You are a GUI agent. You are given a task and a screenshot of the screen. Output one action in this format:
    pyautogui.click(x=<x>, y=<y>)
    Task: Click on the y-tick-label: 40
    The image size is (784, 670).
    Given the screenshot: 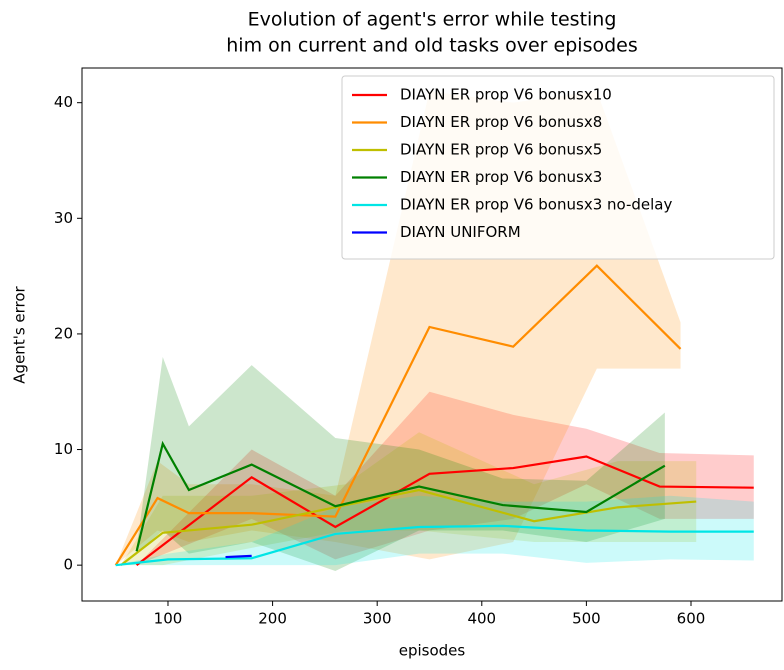 What is the action you would take?
    pyautogui.click(x=63, y=102)
    